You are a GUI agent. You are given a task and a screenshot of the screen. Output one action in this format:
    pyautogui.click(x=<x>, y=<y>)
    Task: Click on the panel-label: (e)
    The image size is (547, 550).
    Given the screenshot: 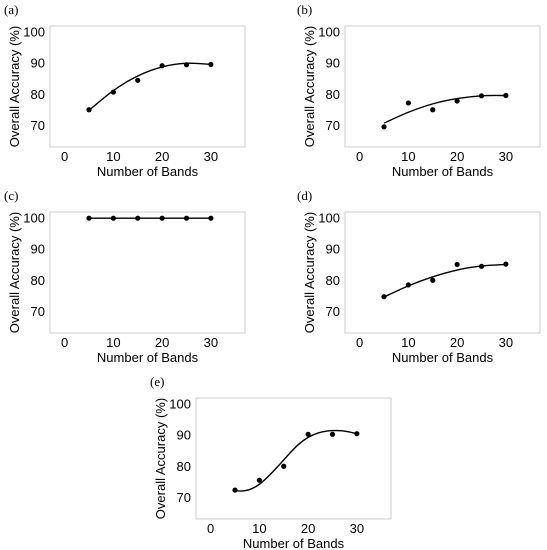 What is the action you would take?
    pyautogui.click(x=157, y=381)
    